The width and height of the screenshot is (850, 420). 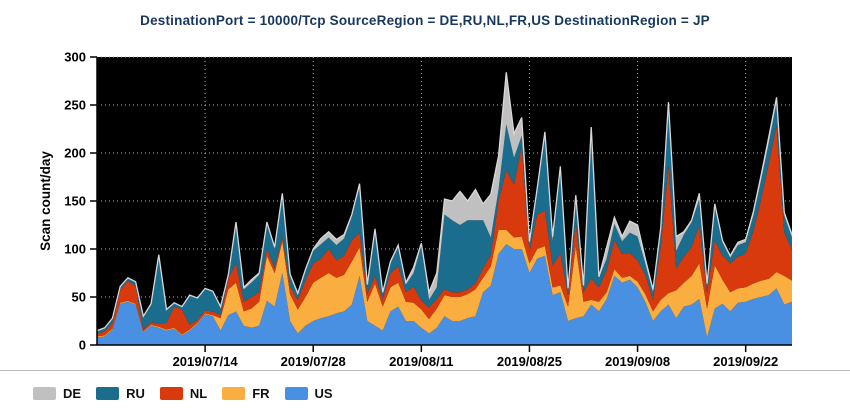 I want to click on legend-label-ru: RU, so click(x=135, y=393).